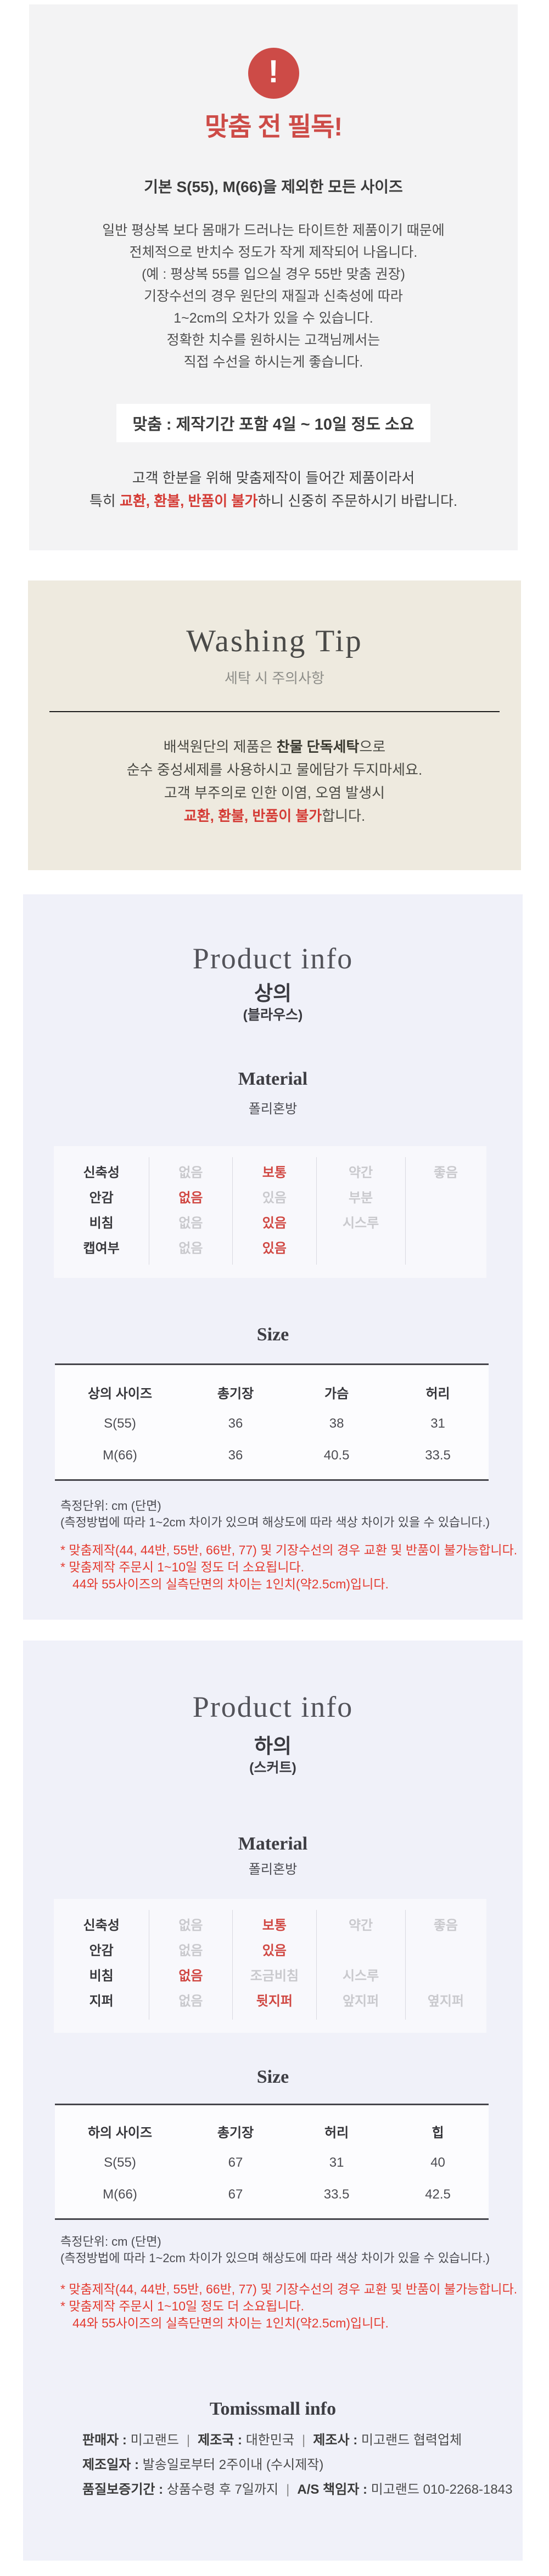  What do you see at coordinates (252, 816) in the screenshot?
I see `washing-line4-red: 교환, 환불, 반품이 불가` at bounding box center [252, 816].